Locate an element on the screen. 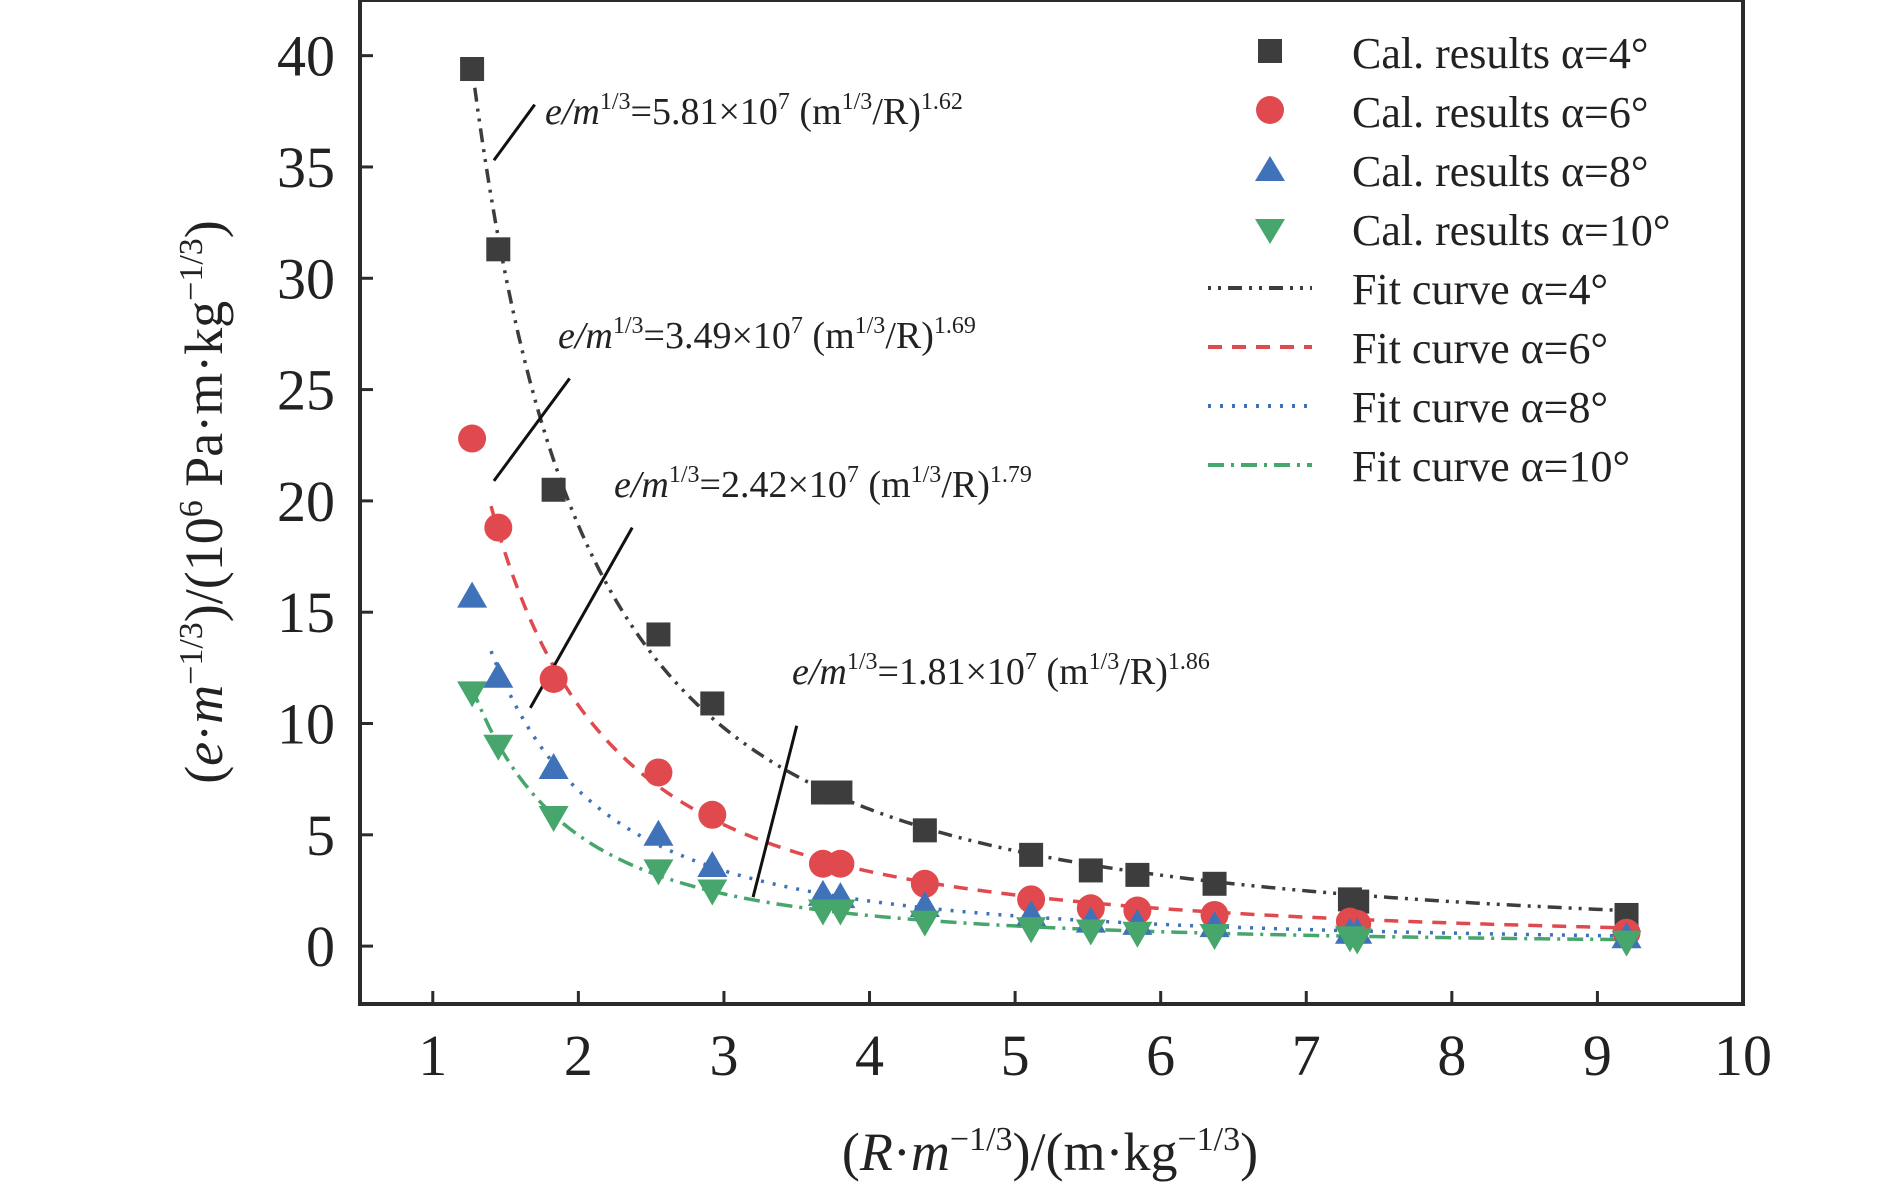 The height and width of the screenshot is (1183, 1890). legend-item-fit-6: Fit curve α=6° is located at coordinates (1408, 348).